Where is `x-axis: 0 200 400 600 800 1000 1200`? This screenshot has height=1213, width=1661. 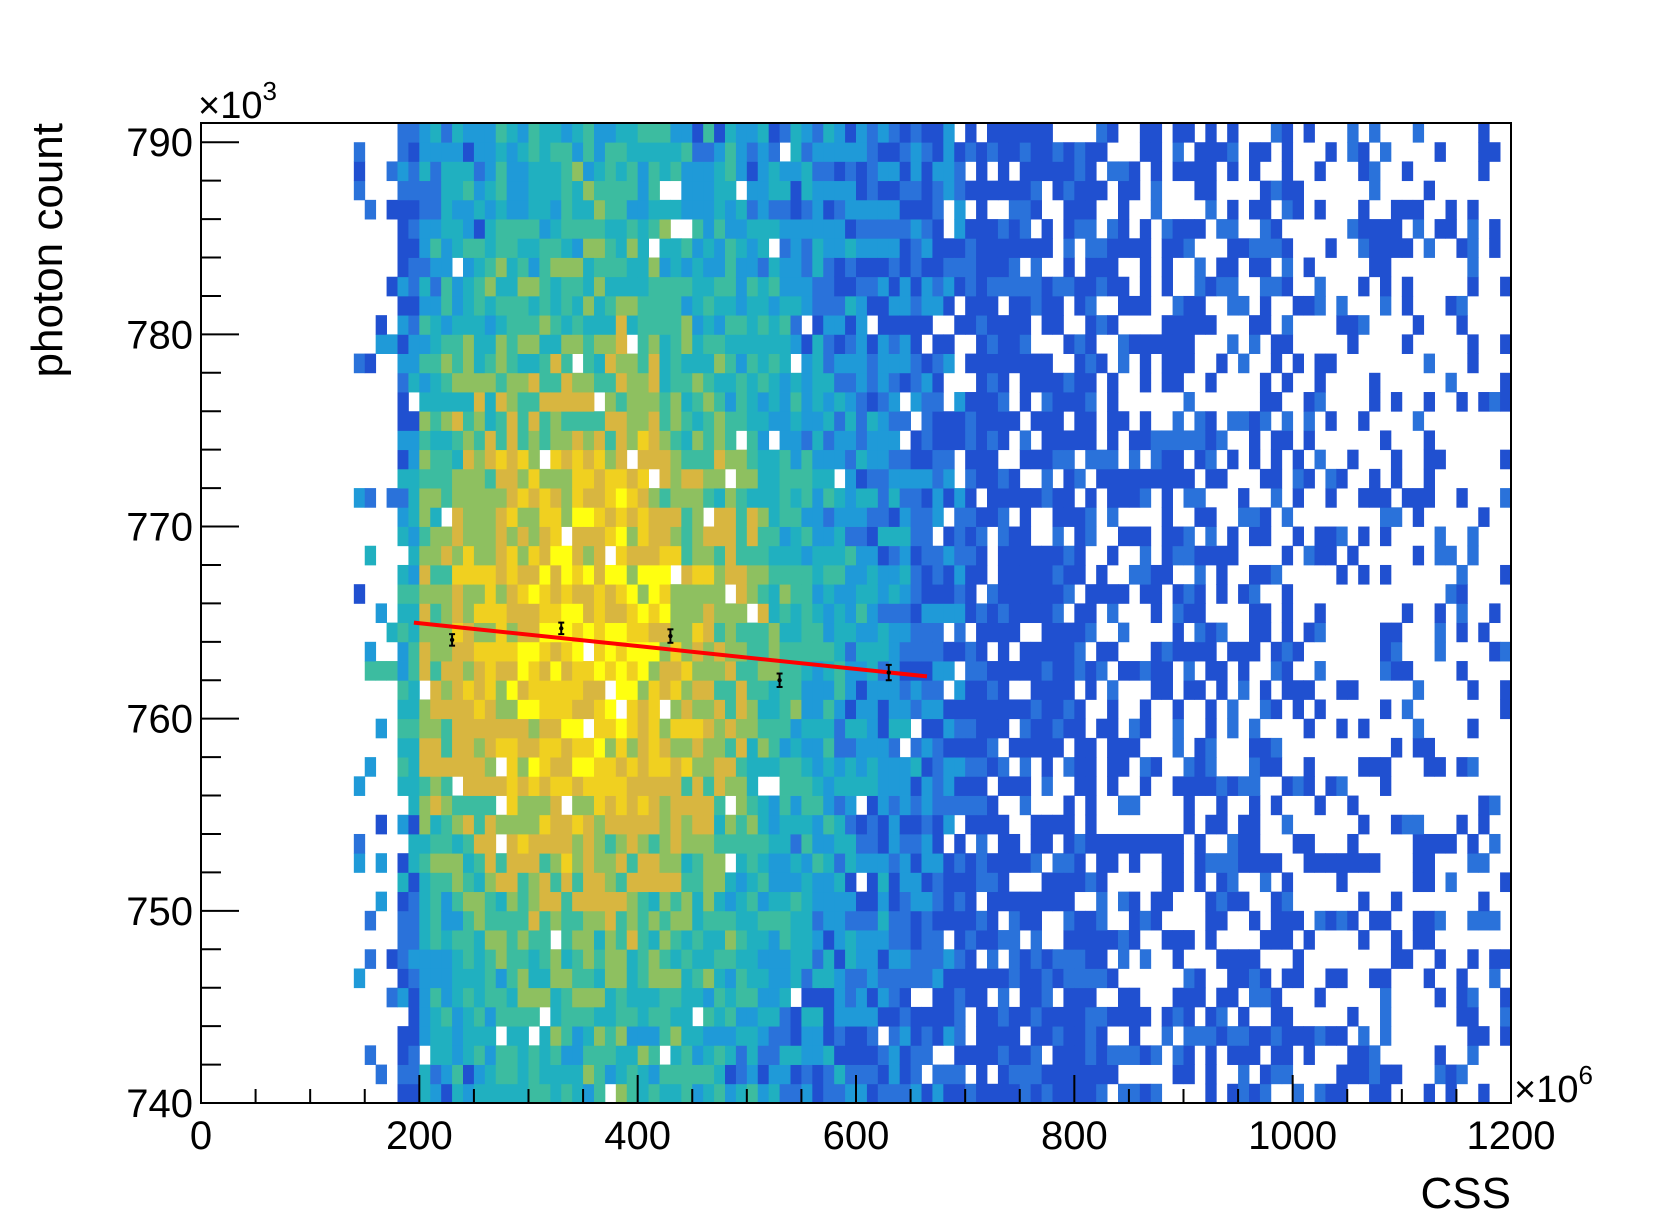 x-axis: 0 200 400 600 800 1000 1200 is located at coordinates (872, 1116).